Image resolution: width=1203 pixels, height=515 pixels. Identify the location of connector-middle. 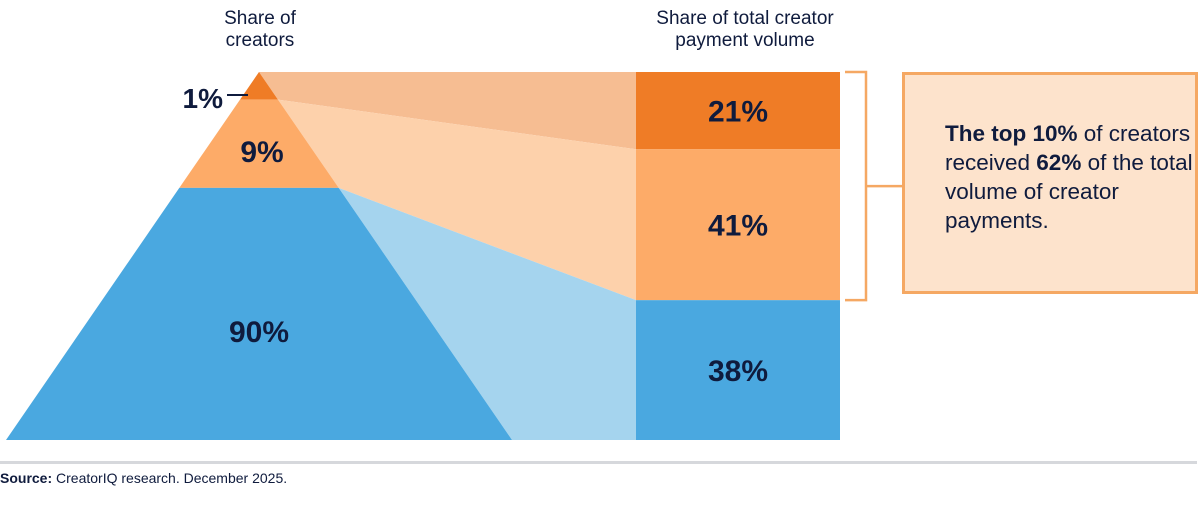
(456, 200).